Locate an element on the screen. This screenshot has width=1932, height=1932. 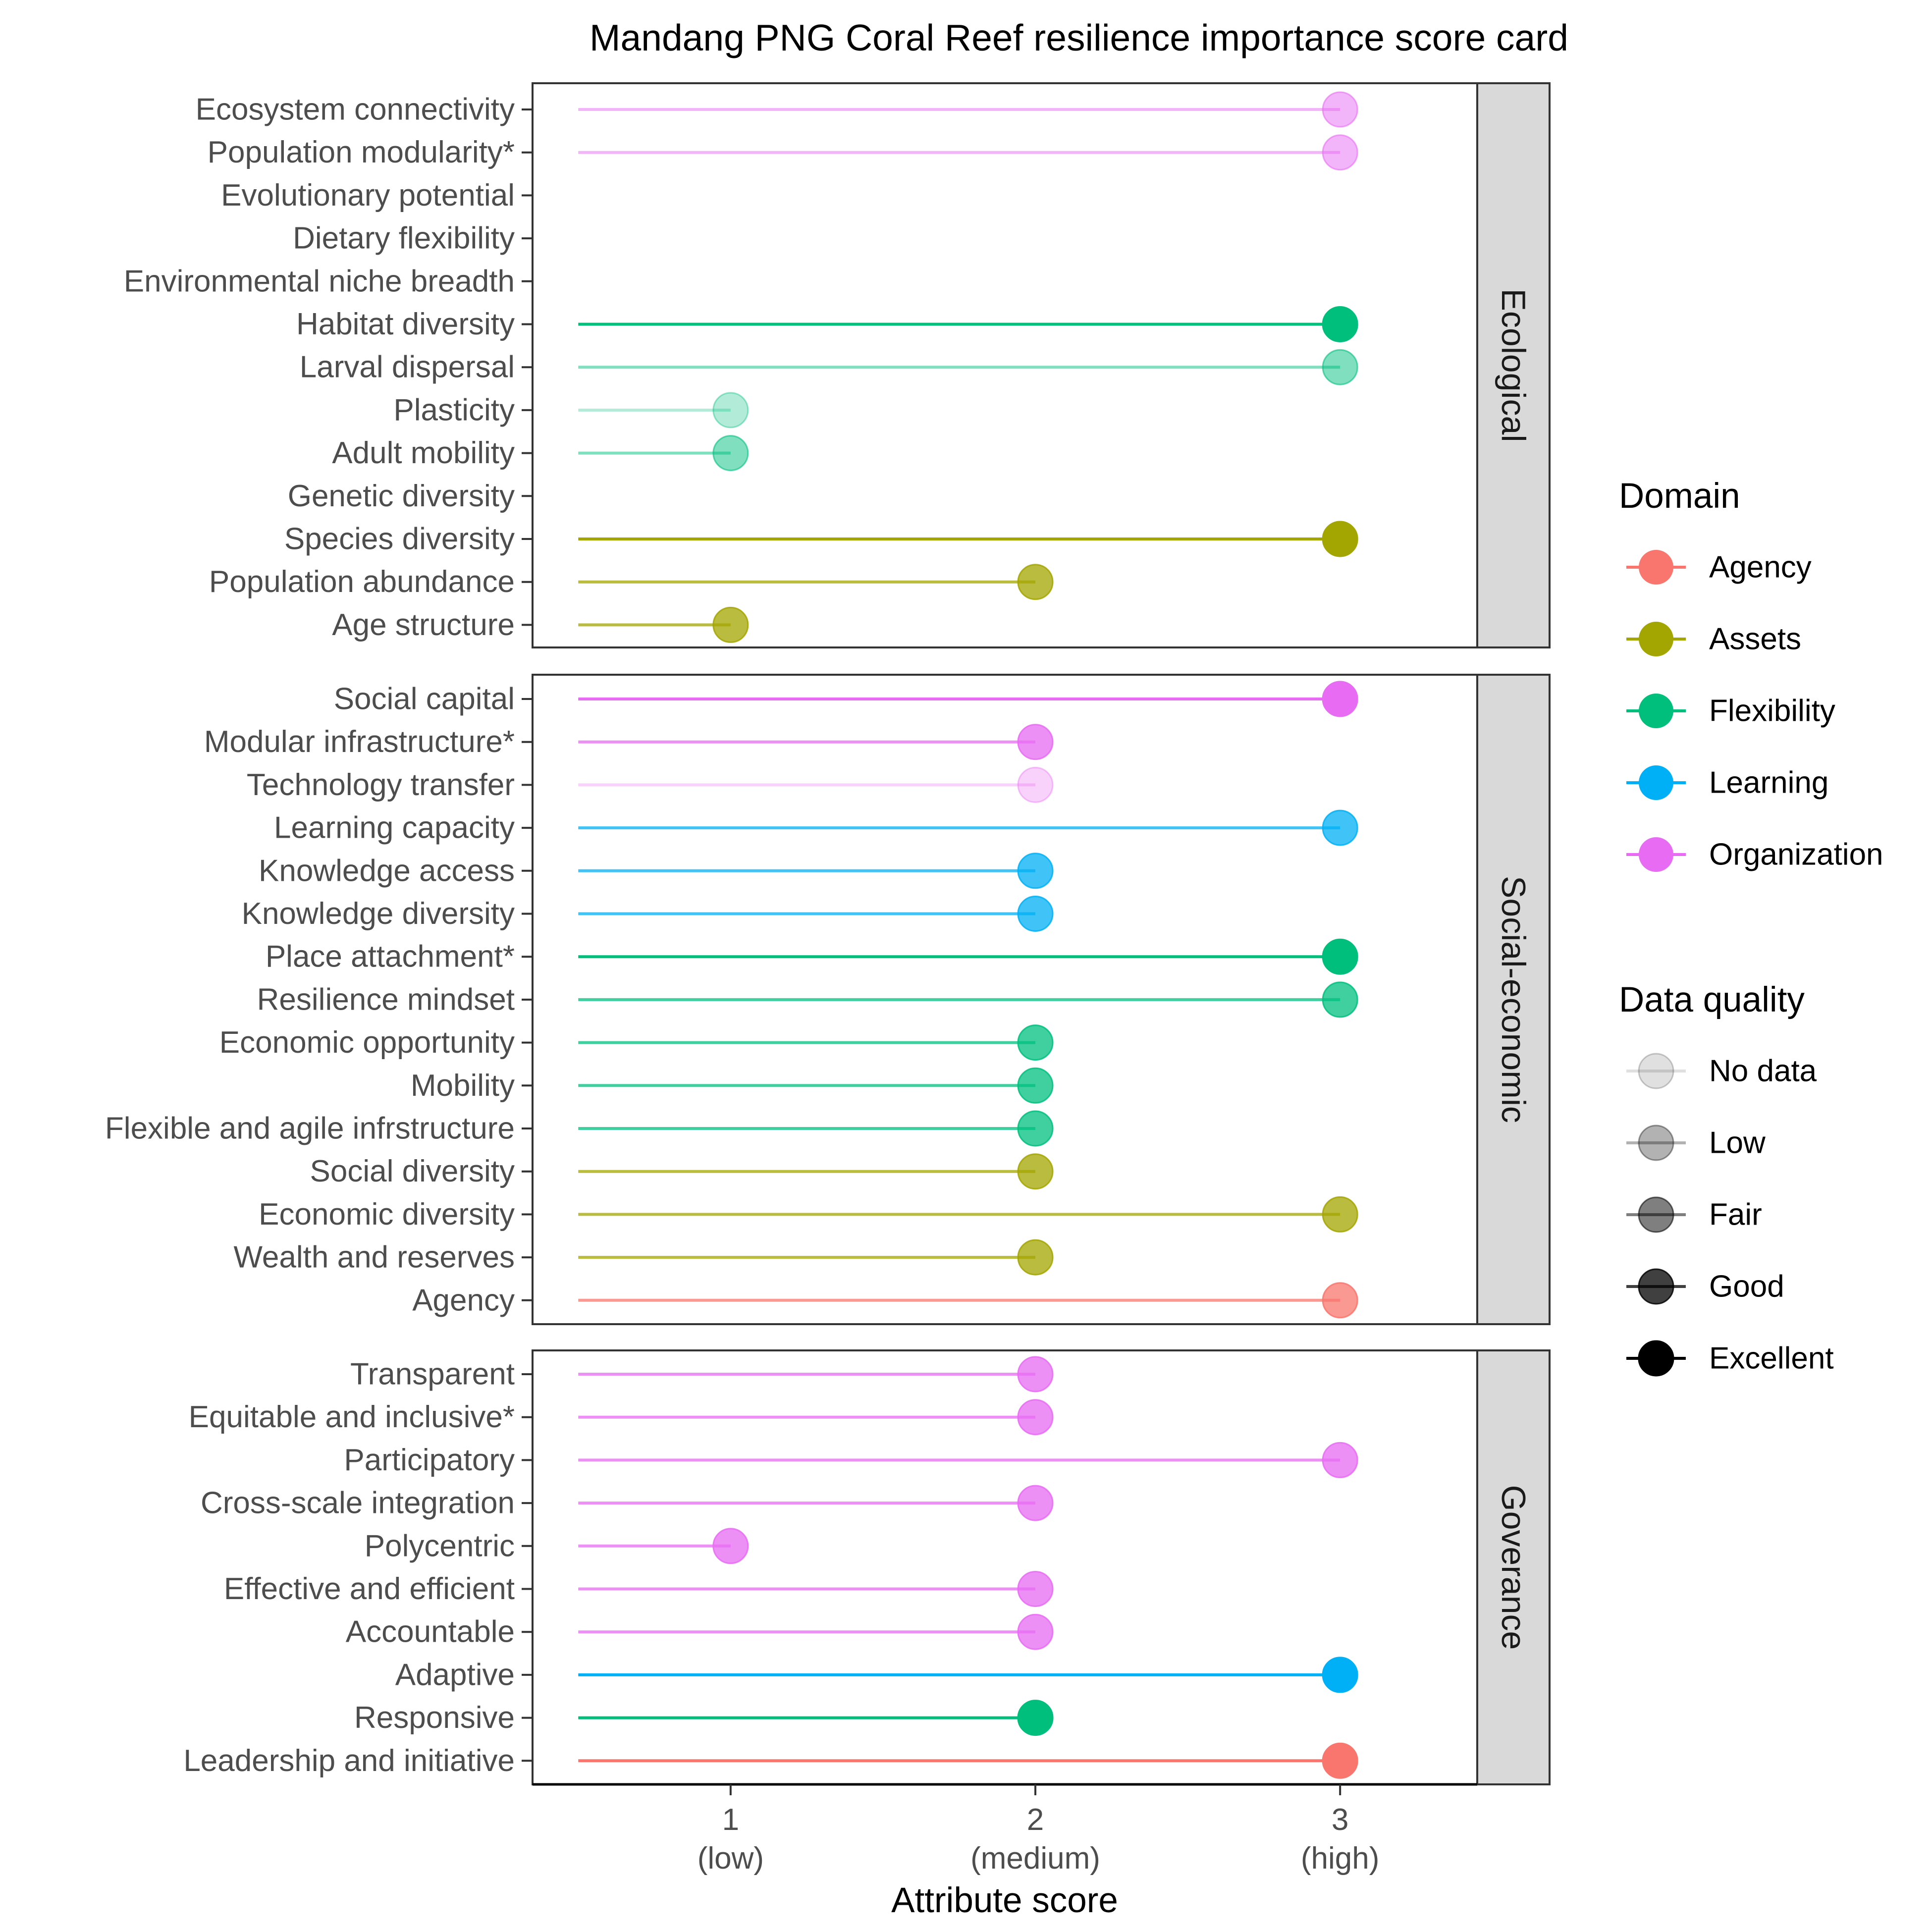
legend-quality-label: Good is located at coordinates (1747, 1287).